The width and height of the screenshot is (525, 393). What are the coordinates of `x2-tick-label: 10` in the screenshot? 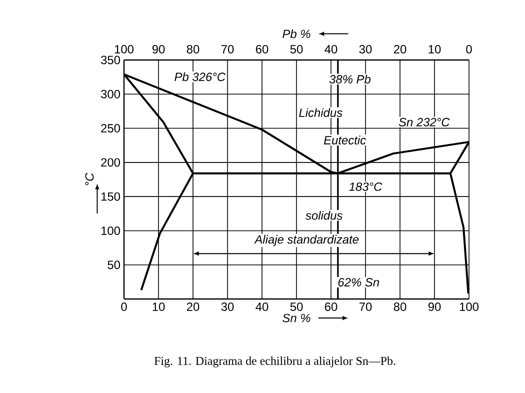 It's located at (434, 49).